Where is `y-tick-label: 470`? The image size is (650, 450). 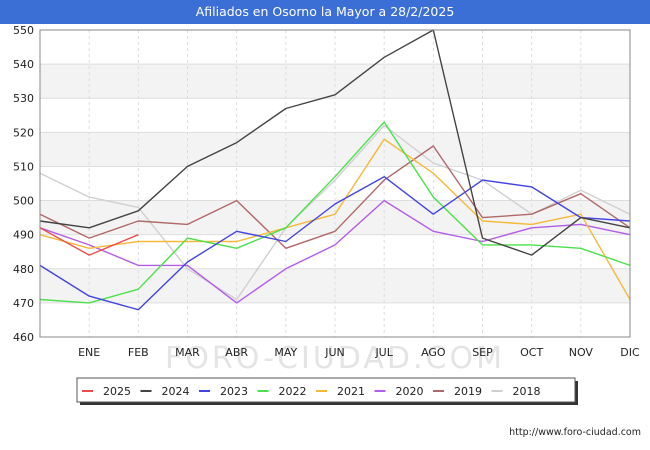 y-tick-label: 470 is located at coordinates (23, 303).